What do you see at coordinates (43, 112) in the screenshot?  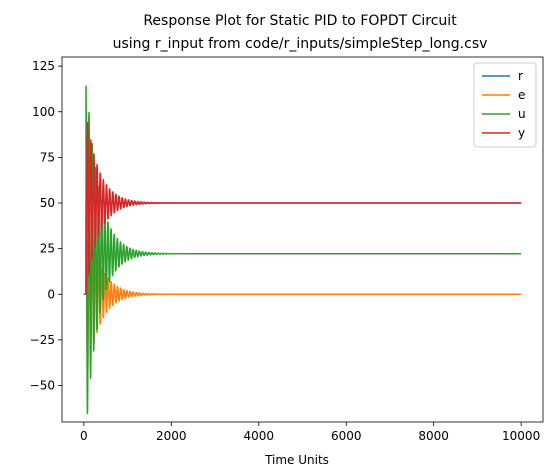 I see `y-tick-label: 100` at bounding box center [43, 112].